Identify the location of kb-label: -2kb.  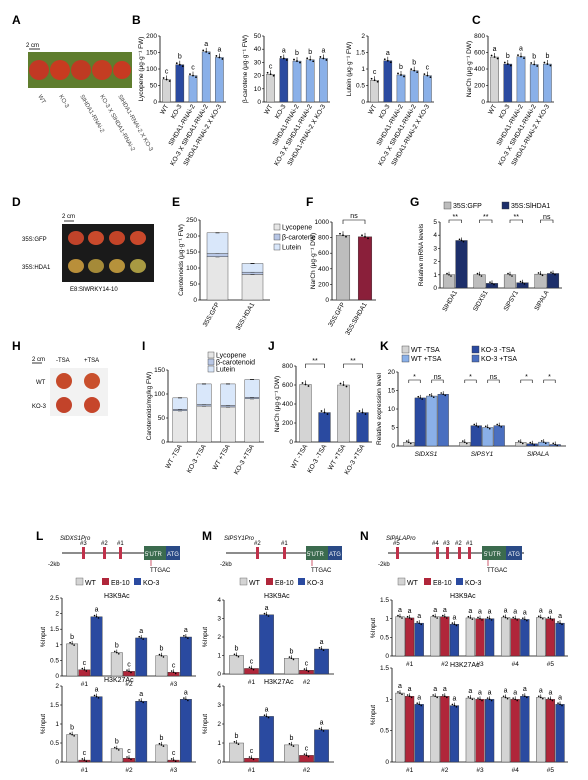
(226, 565).